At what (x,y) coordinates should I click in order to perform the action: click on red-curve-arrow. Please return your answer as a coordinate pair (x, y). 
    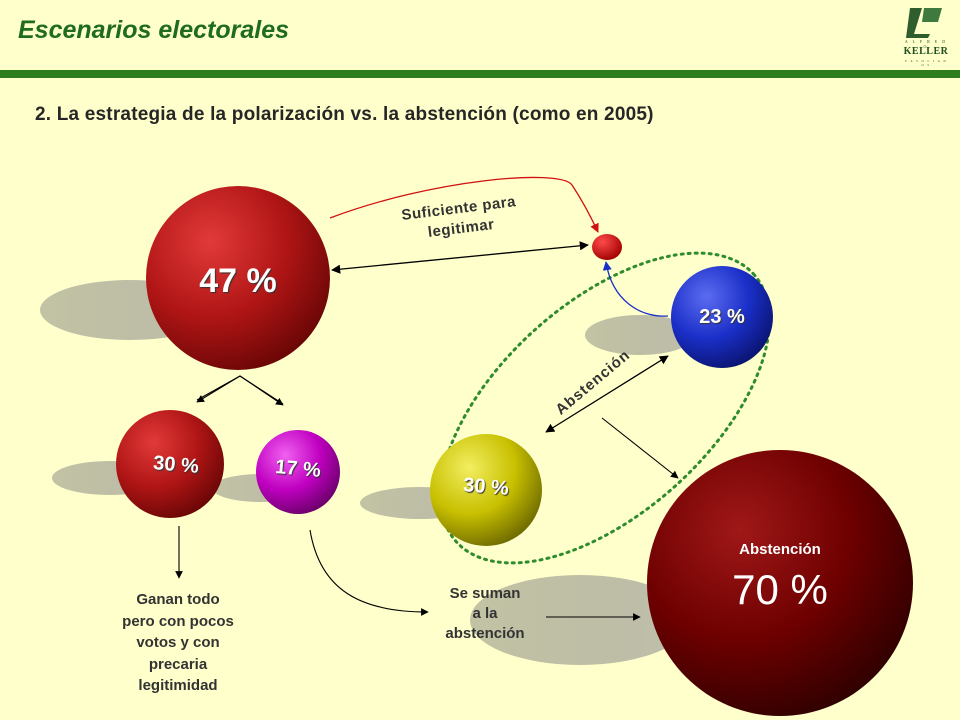
    Looking at the image, I should click on (464, 204).